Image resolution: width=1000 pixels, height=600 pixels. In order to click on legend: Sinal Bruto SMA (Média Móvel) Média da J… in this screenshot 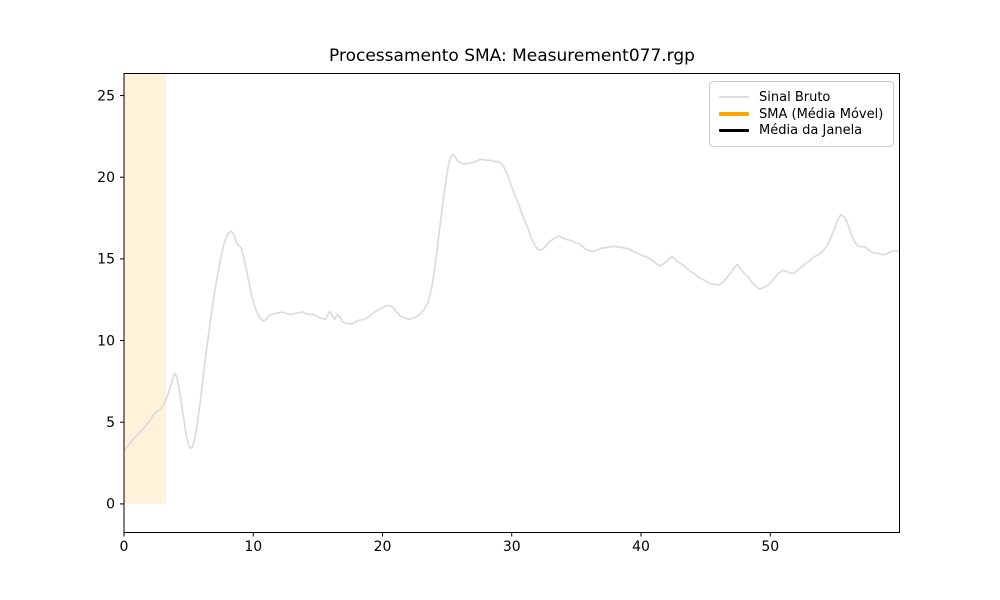, I will do `click(801, 114)`.